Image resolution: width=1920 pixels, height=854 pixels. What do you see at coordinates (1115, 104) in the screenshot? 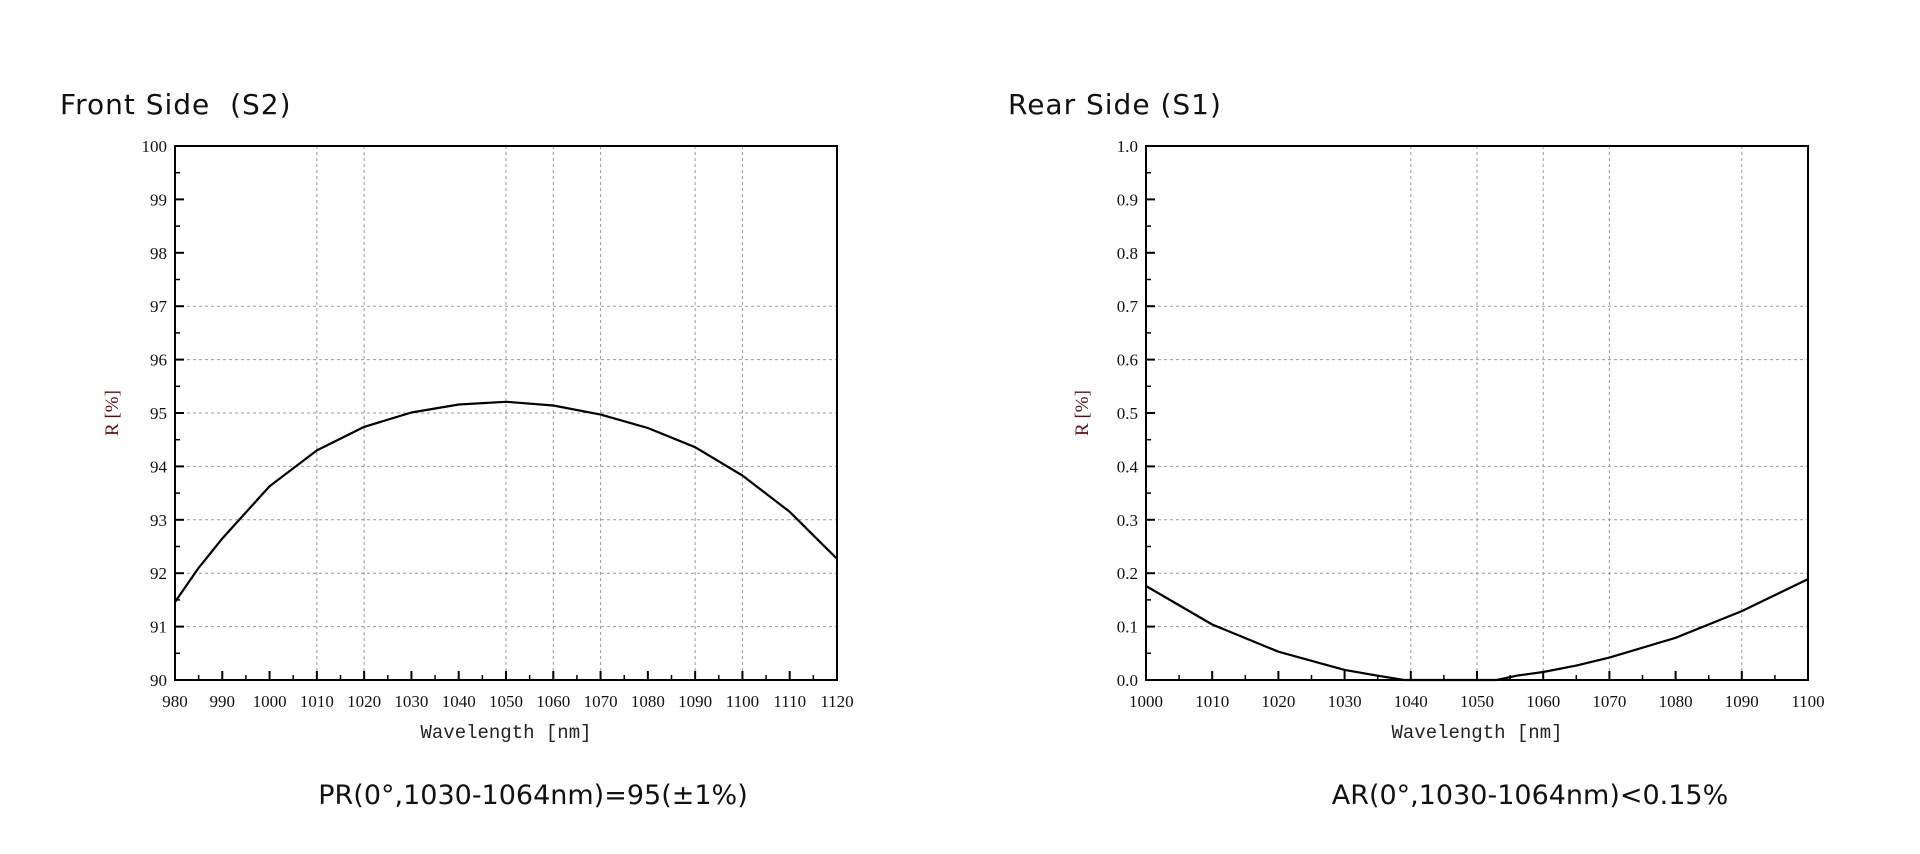
I see `chart-title-rear: Rear Side (S1)` at bounding box center [1115, 104].